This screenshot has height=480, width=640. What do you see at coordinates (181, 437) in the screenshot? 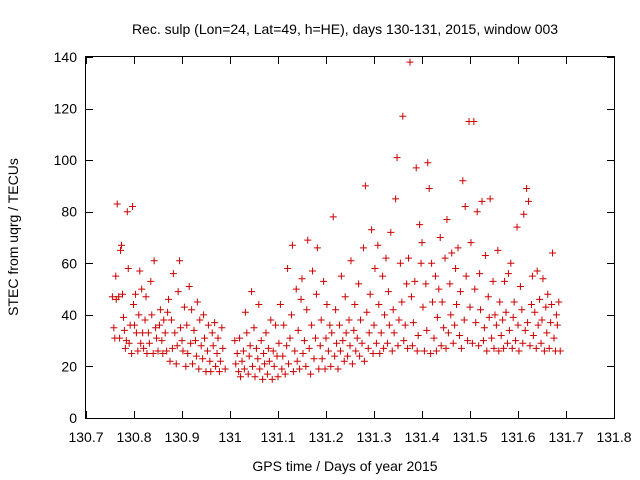
I see `x-tick-label: 130.9` at bounding box center [181, 437].